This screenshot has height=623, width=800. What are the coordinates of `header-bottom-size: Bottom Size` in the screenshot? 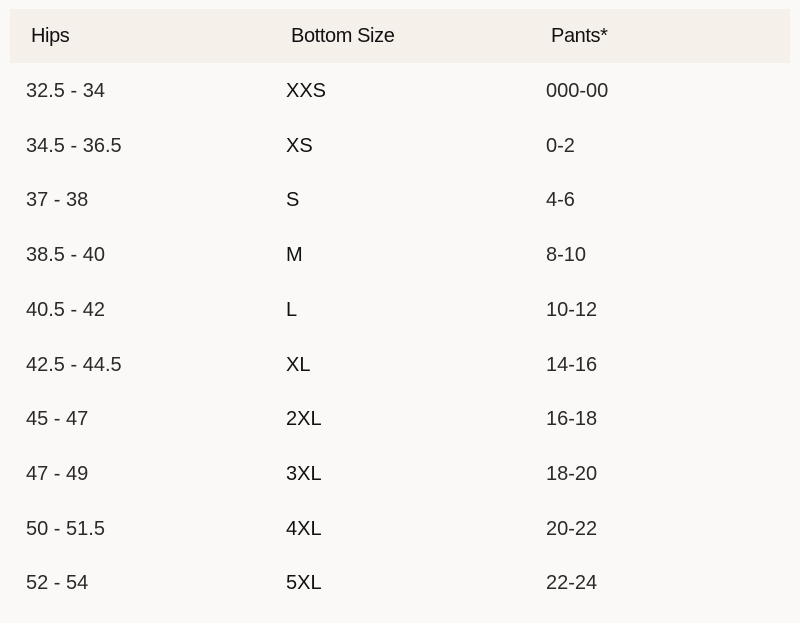 It's located at (343, 36).